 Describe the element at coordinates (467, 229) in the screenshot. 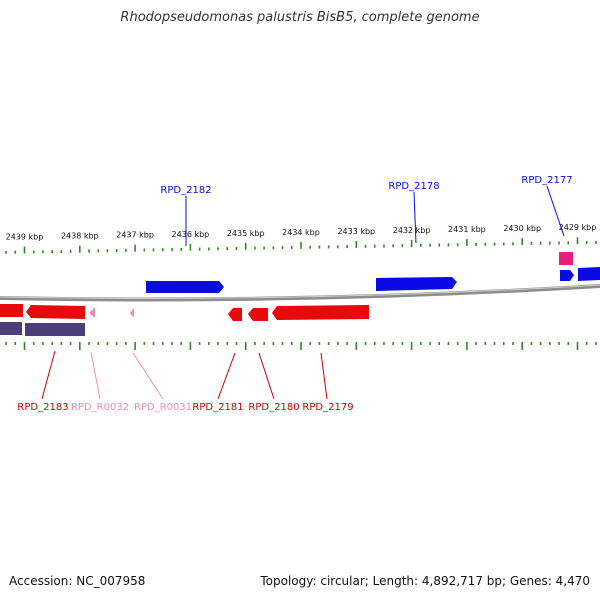

I see `ruler-label: 2431 kbp` at that location.